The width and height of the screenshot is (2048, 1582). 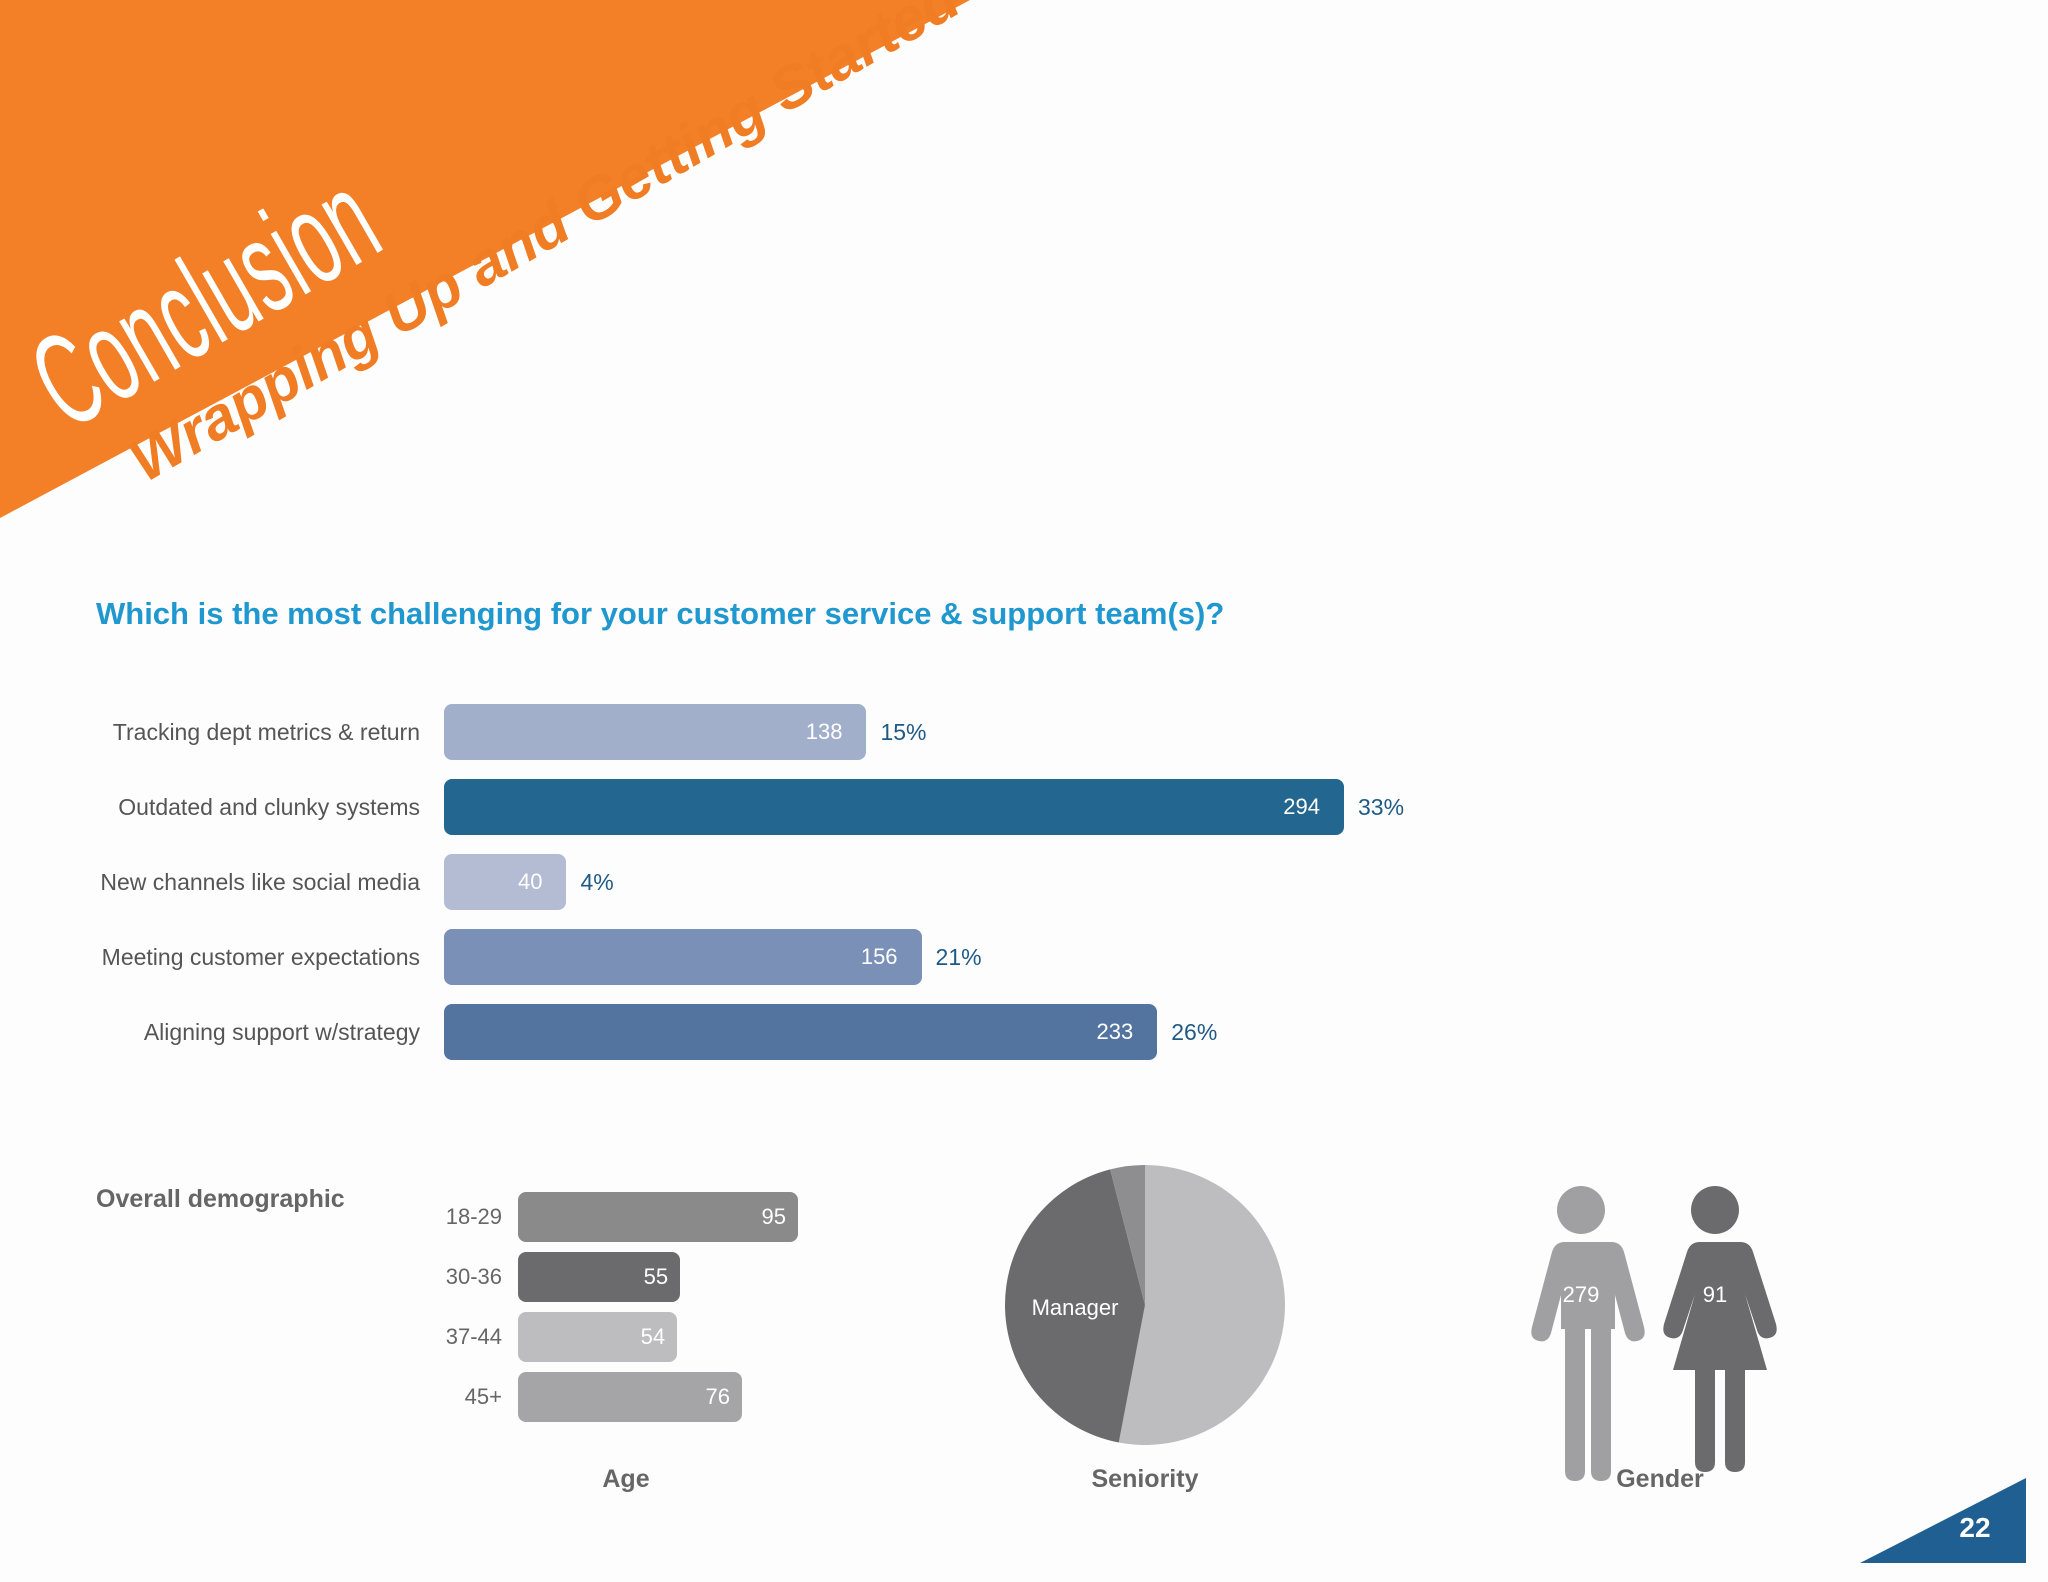 I want to click on bar-percent-label: 33%, so click(x=1381, y=807).